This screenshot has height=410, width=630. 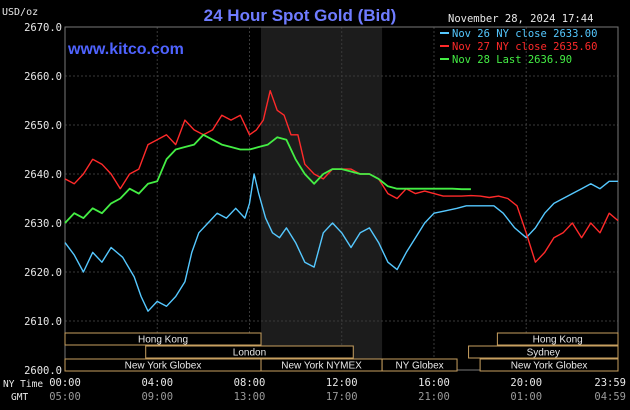 I want to click on x-tick-ny-2: 08:00, so click(x=250, y=383).